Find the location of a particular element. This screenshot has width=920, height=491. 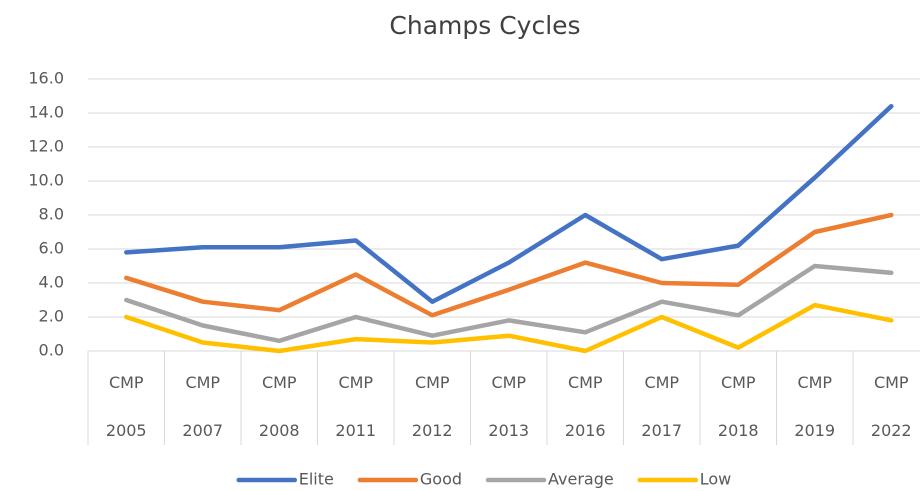

x-tick-label: CMP 2012 is located at coordinates (432, 406).